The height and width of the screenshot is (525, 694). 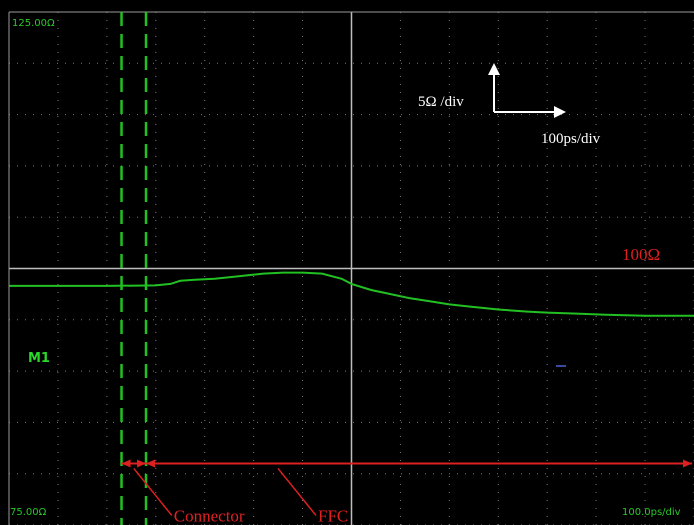 I want to click on scale-horizontal-arrowhead, so click(x=560, y=112).